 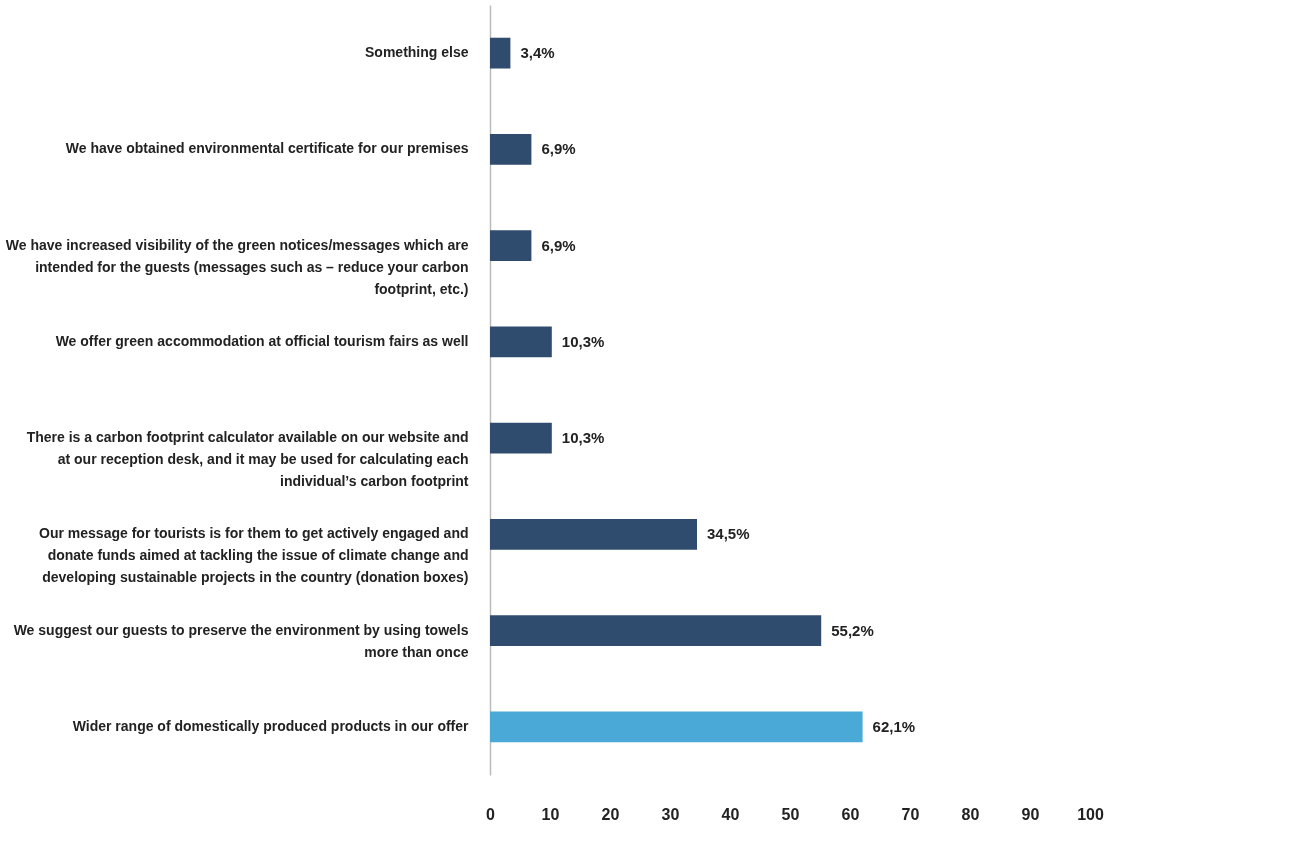 I want to click on y-tick-label: We offer green accommodation at official tourism fairs as well, so click(x=262, y=340).